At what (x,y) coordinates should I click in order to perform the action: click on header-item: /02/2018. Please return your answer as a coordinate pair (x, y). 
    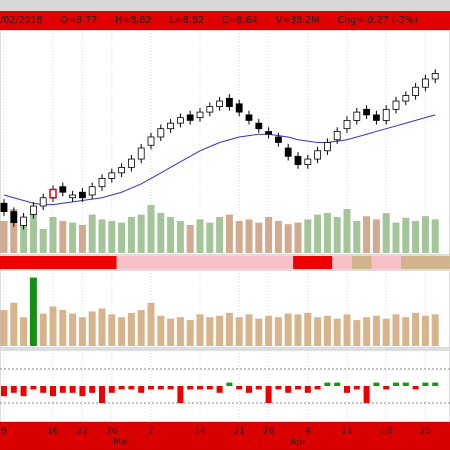
    Looking at the image, I should click on (21, 20).